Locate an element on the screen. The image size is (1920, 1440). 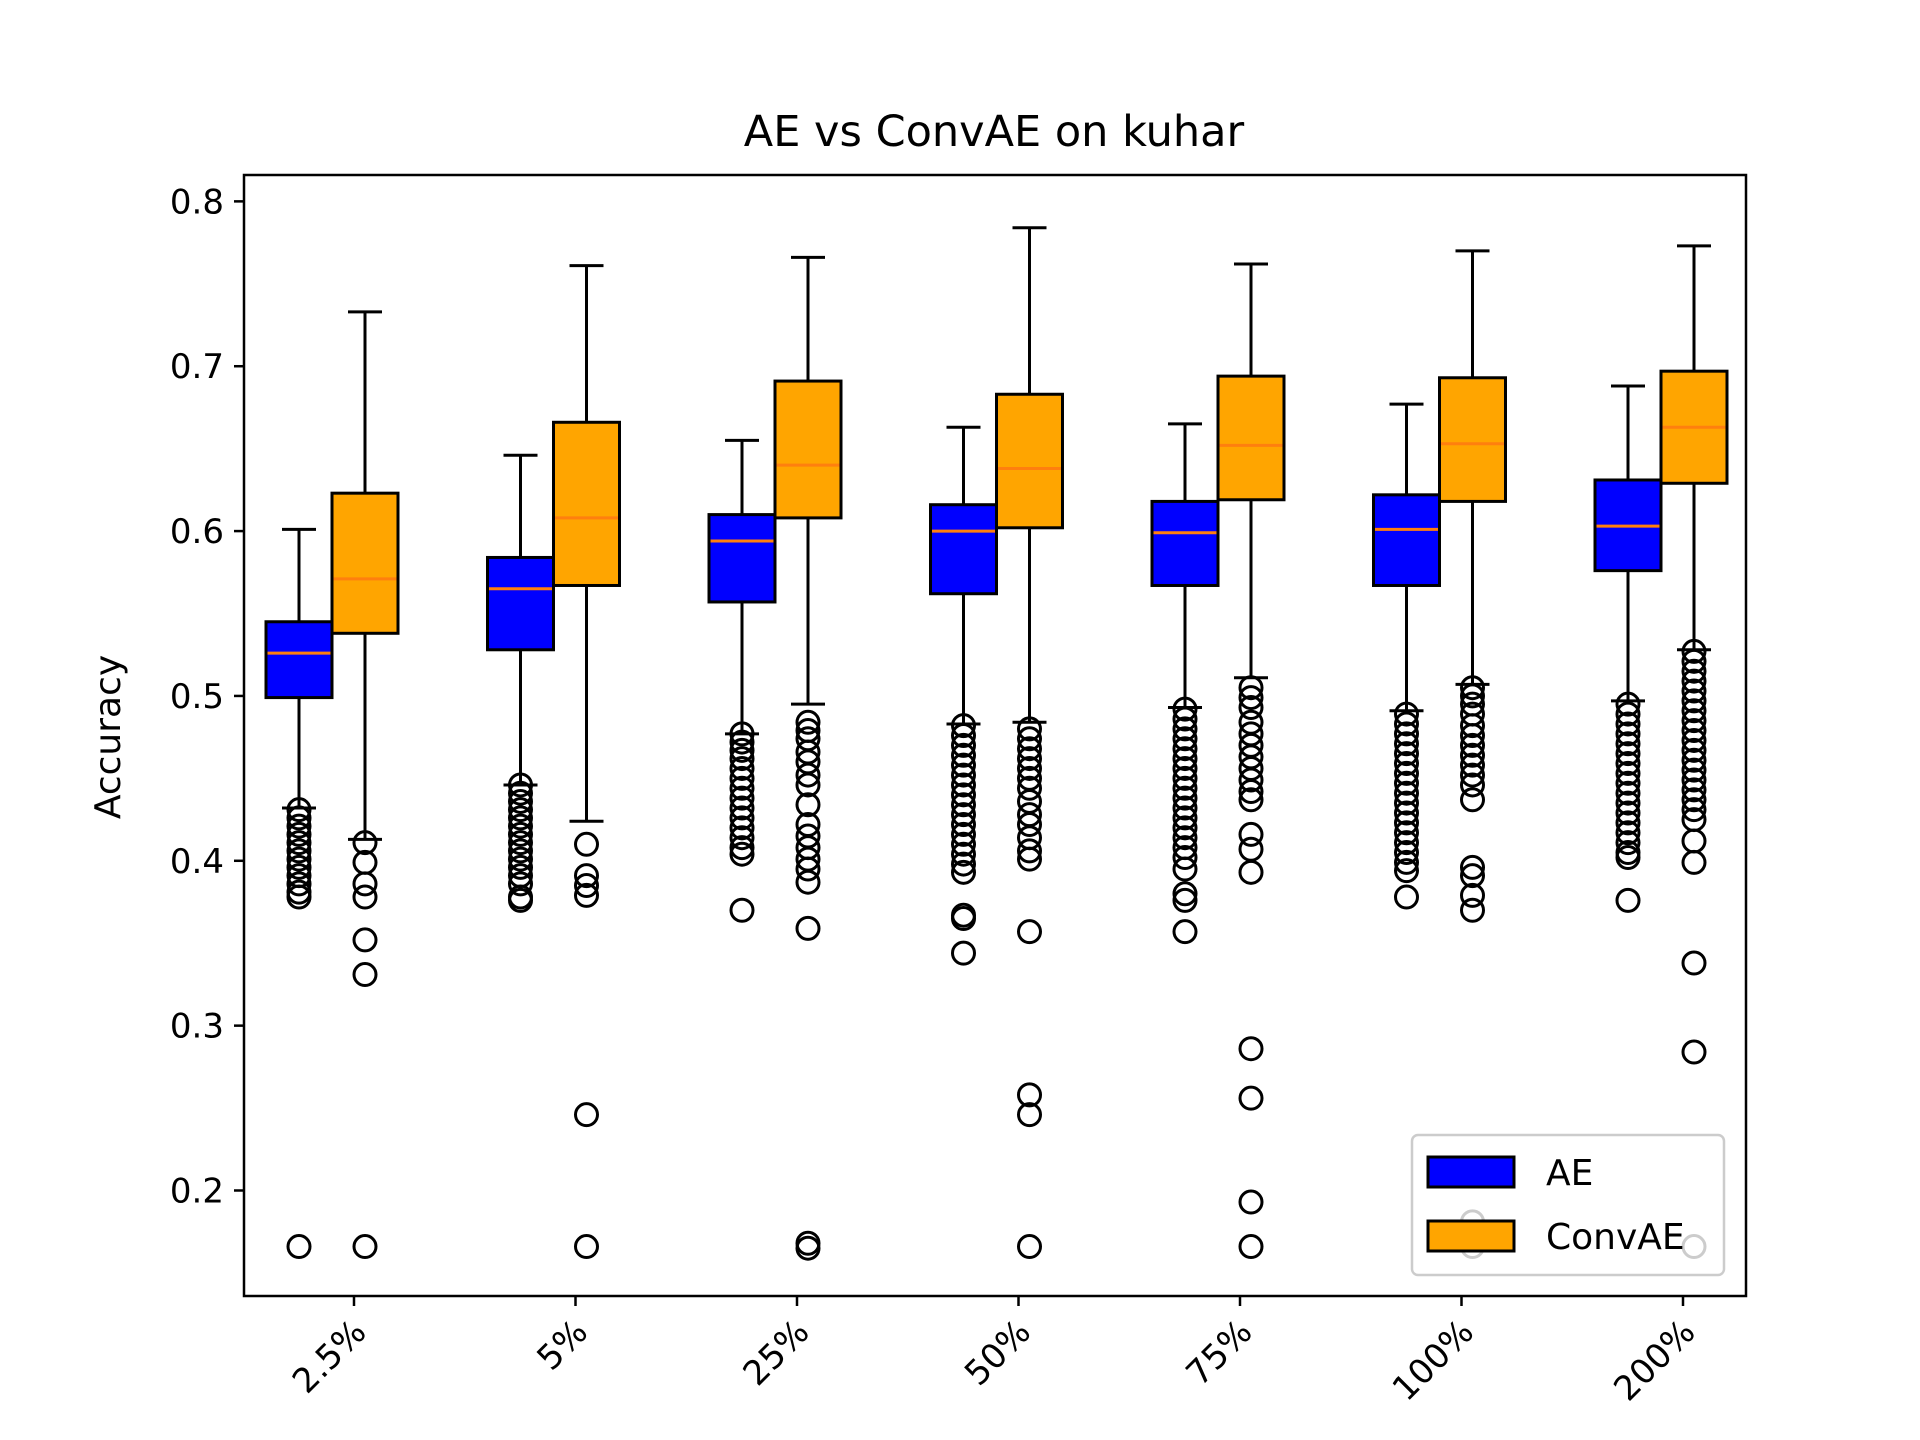
y-tick-label: 0.6 is located at coordinates (197, 532).